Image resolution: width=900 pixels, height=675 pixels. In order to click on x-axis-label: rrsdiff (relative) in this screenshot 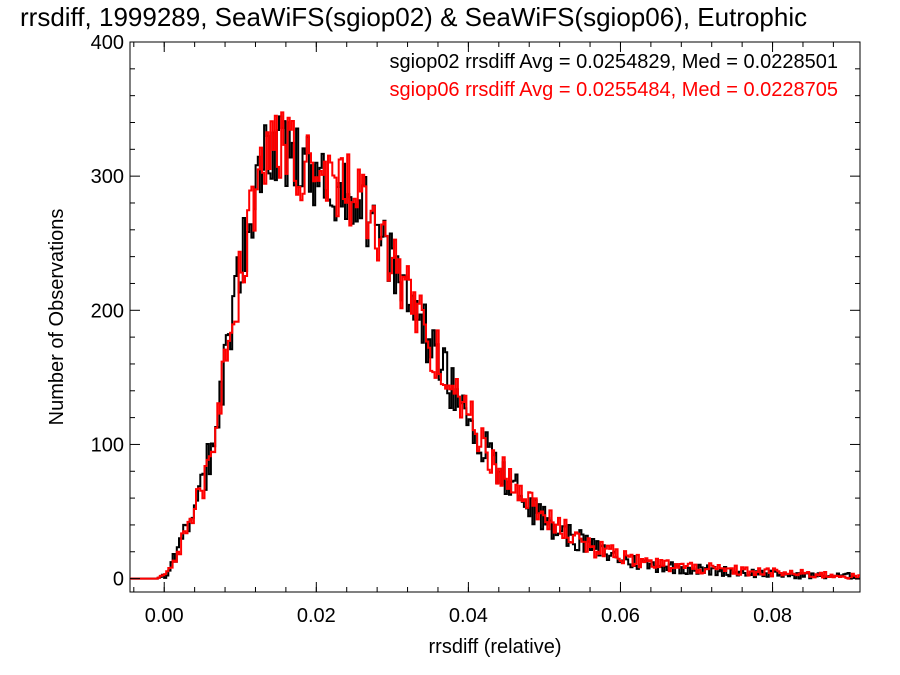, I will do `click(495, 647)`.